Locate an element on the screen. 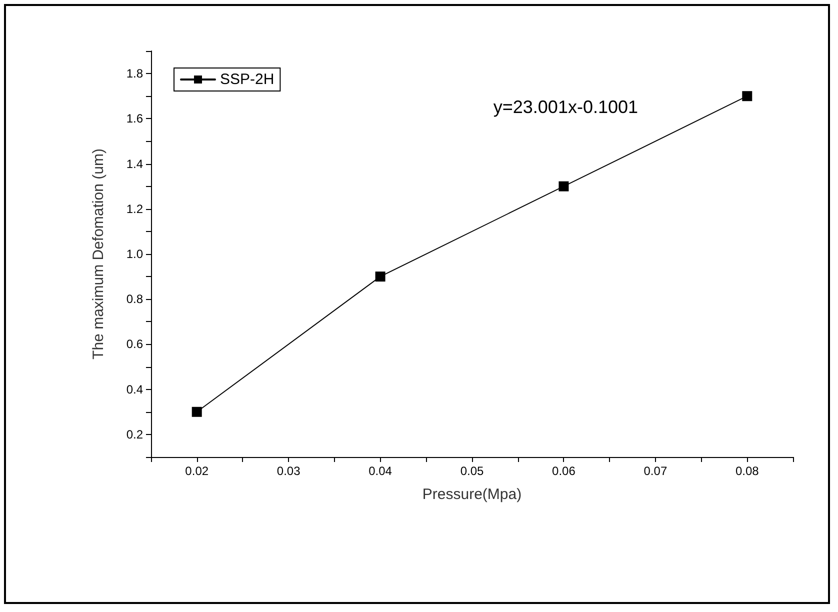 The height and width of the screenshot is (612, 838). y-tick-label: 0.8 is located at coordinates (135, 299).